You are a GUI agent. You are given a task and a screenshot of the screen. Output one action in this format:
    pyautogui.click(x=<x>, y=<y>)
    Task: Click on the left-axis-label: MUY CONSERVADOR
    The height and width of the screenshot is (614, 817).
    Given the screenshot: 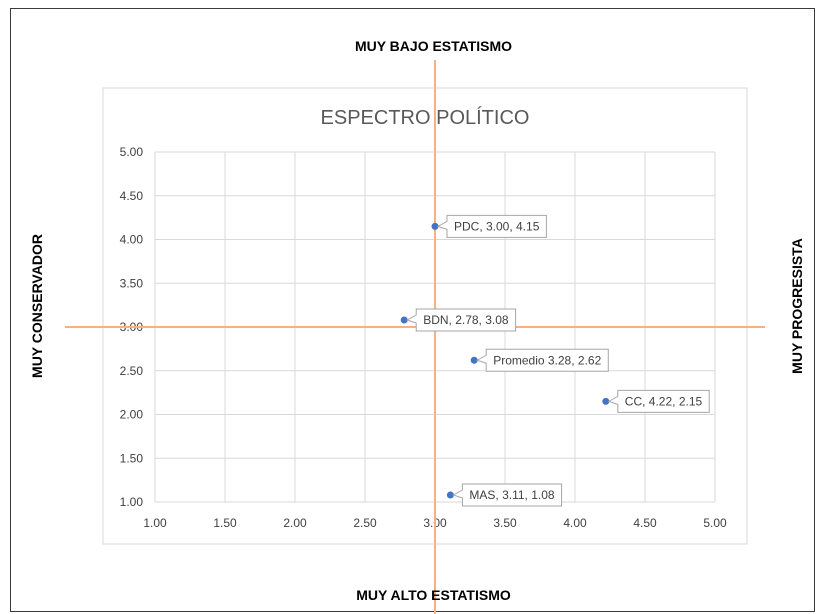 What is the action you would take?
    pyautogui.click(x=37, y=306)
    